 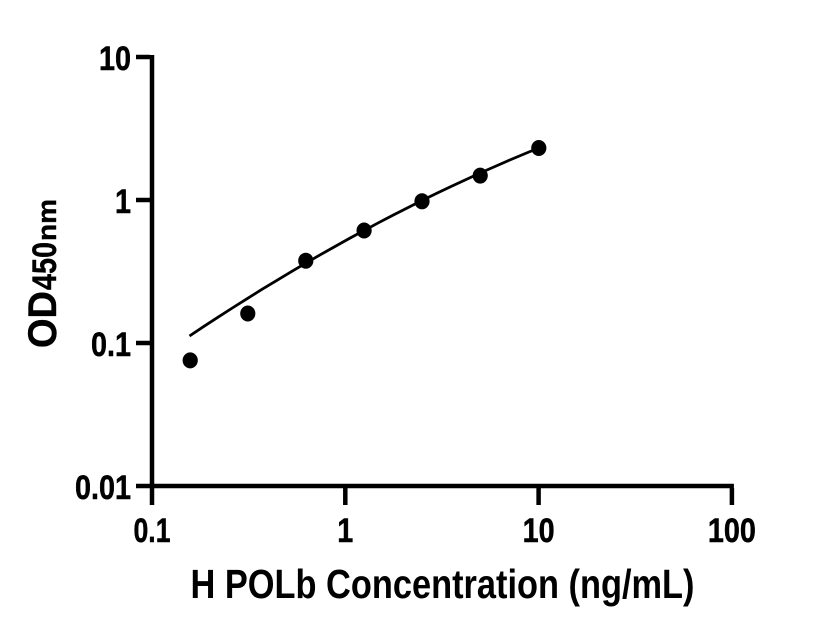 I want to click on svg-text: H POLb Concentration (ng/mL), so click(x=443, y=584).